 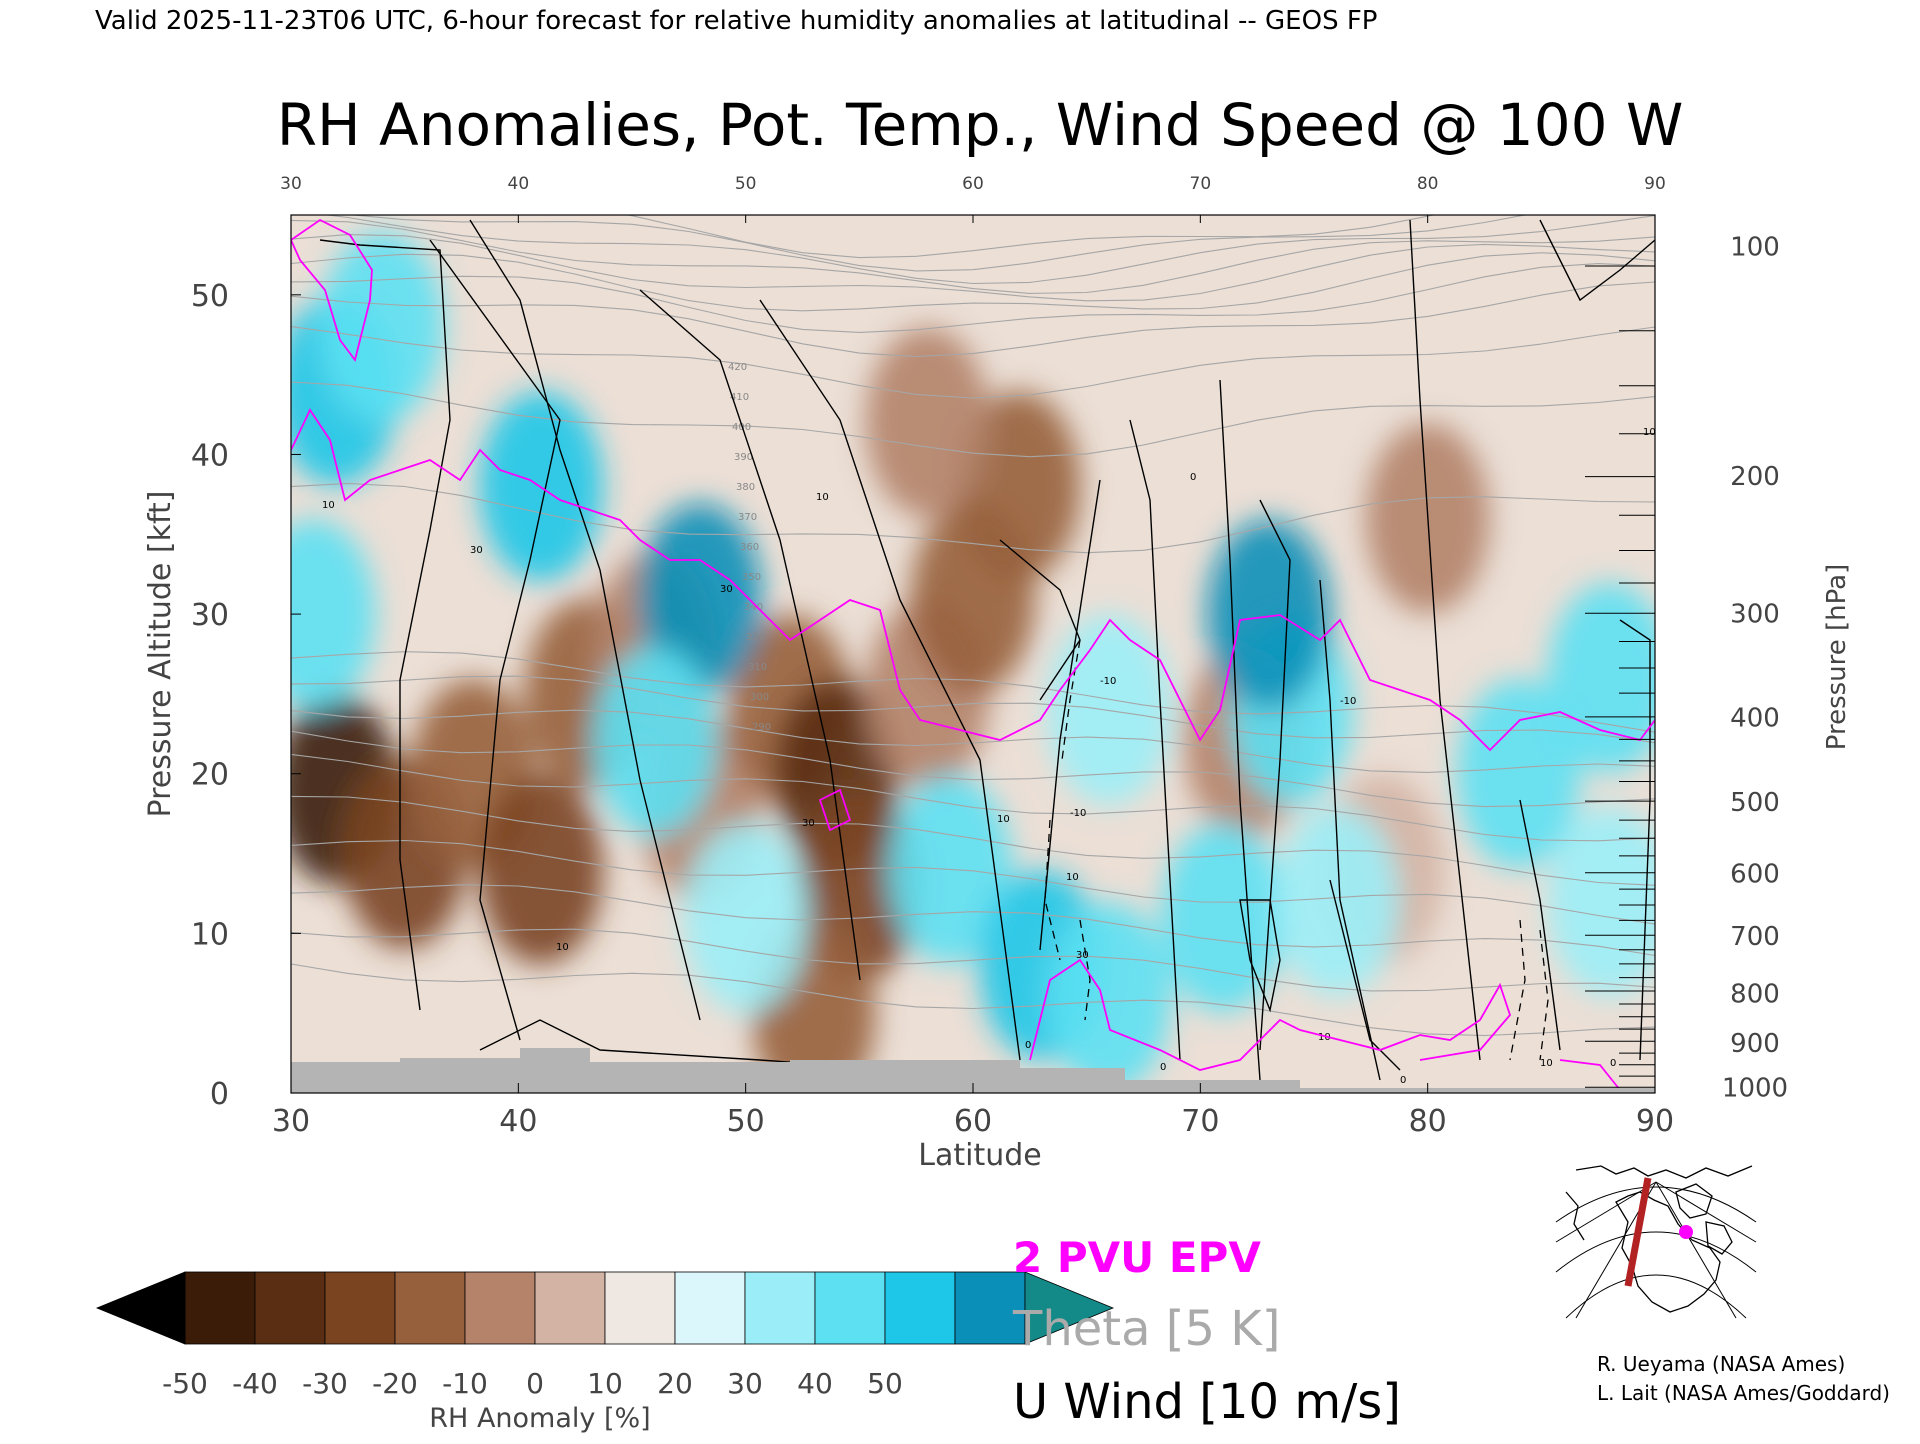 I want to click on y-tick-label-left: 20, so click(x=210, y=775).